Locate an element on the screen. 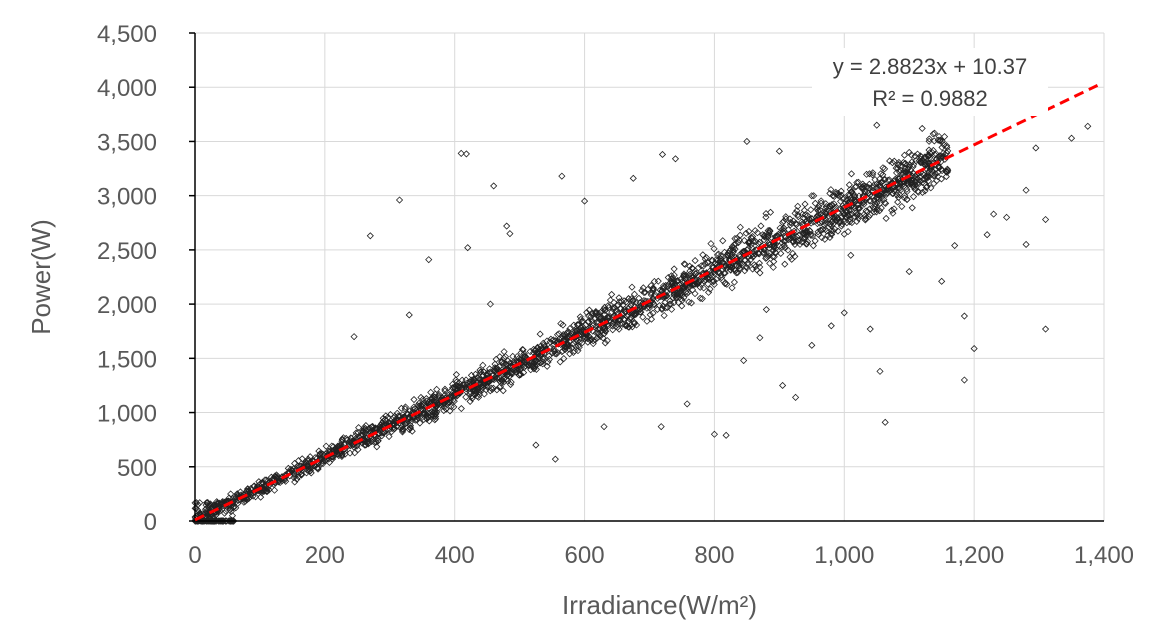  equation-background is located at coordinates (930, 82).